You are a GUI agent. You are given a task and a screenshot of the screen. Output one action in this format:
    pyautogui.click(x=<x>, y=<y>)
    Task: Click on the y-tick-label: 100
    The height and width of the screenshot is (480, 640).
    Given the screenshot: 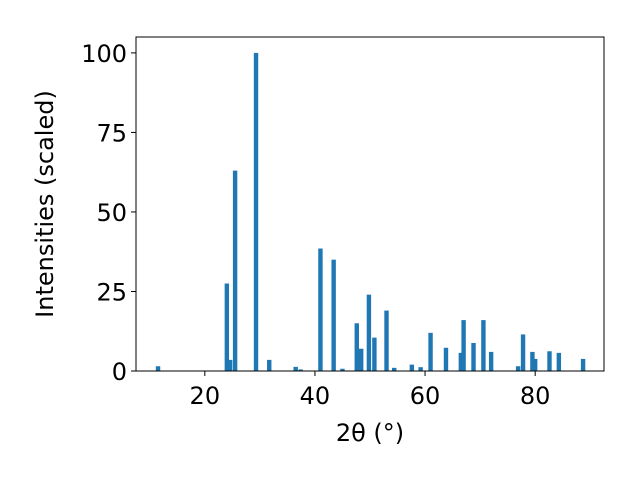 What is the action you would take?
    pyautogui.click(x=104, y=54)
    